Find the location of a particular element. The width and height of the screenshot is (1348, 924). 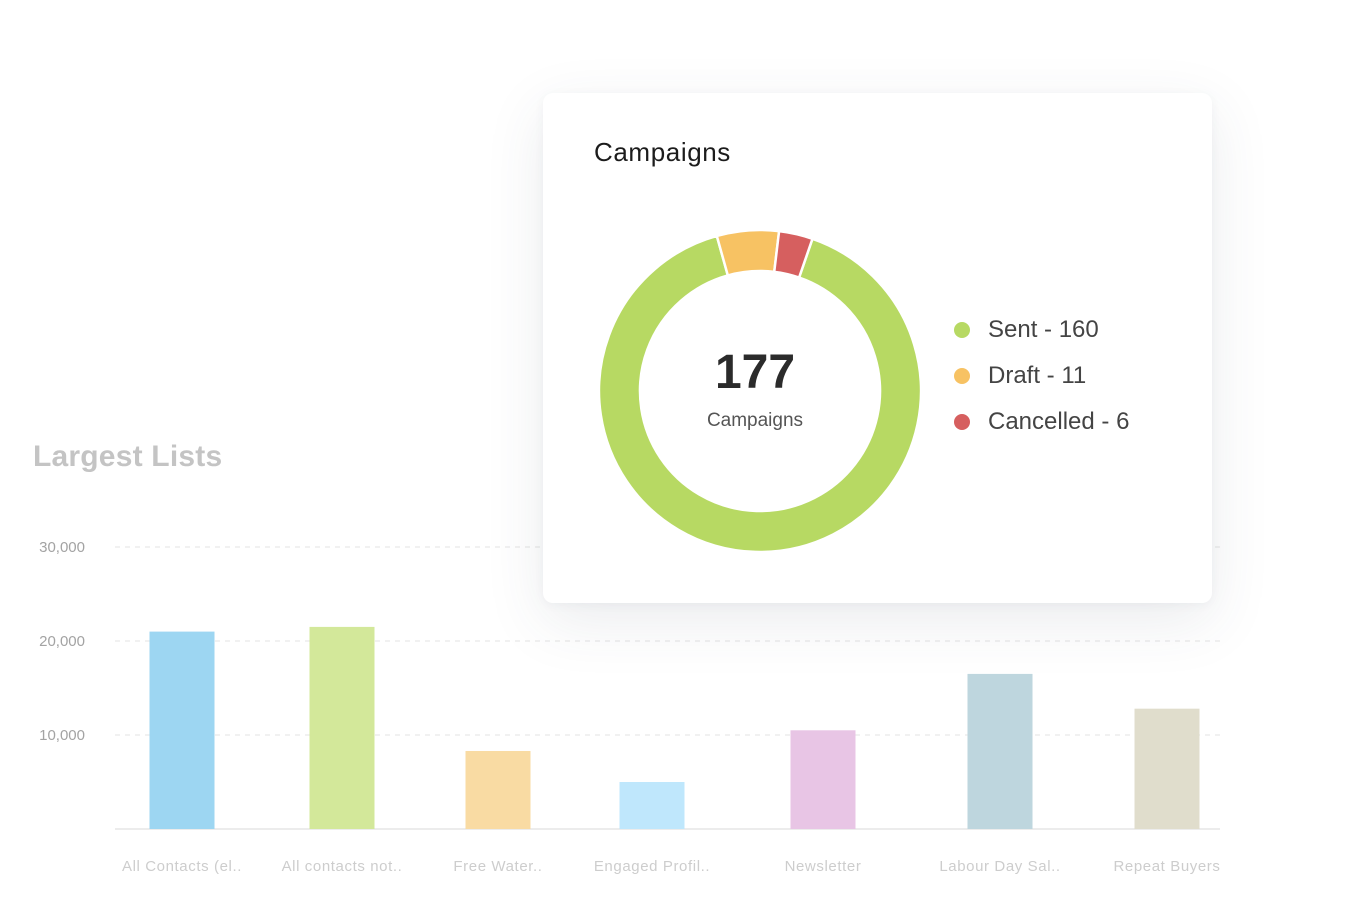

legend-label-draft: Draft - 11 is located at coordinates (1037, 375).